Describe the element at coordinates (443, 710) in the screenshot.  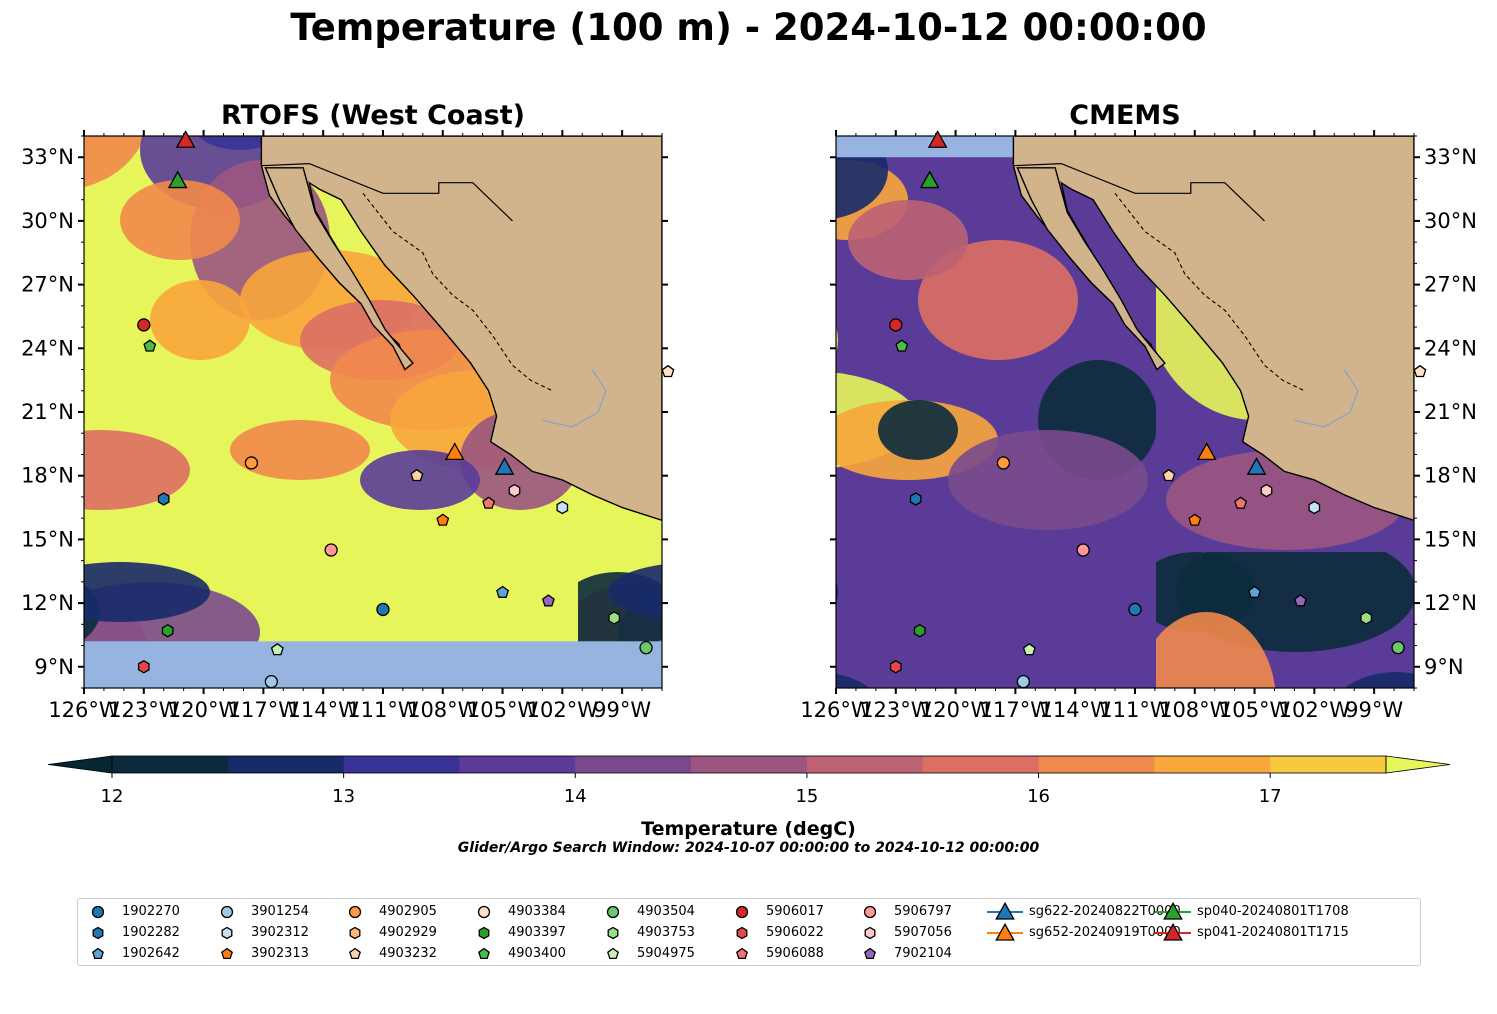
I see `lon-label: 108°W` at that location.